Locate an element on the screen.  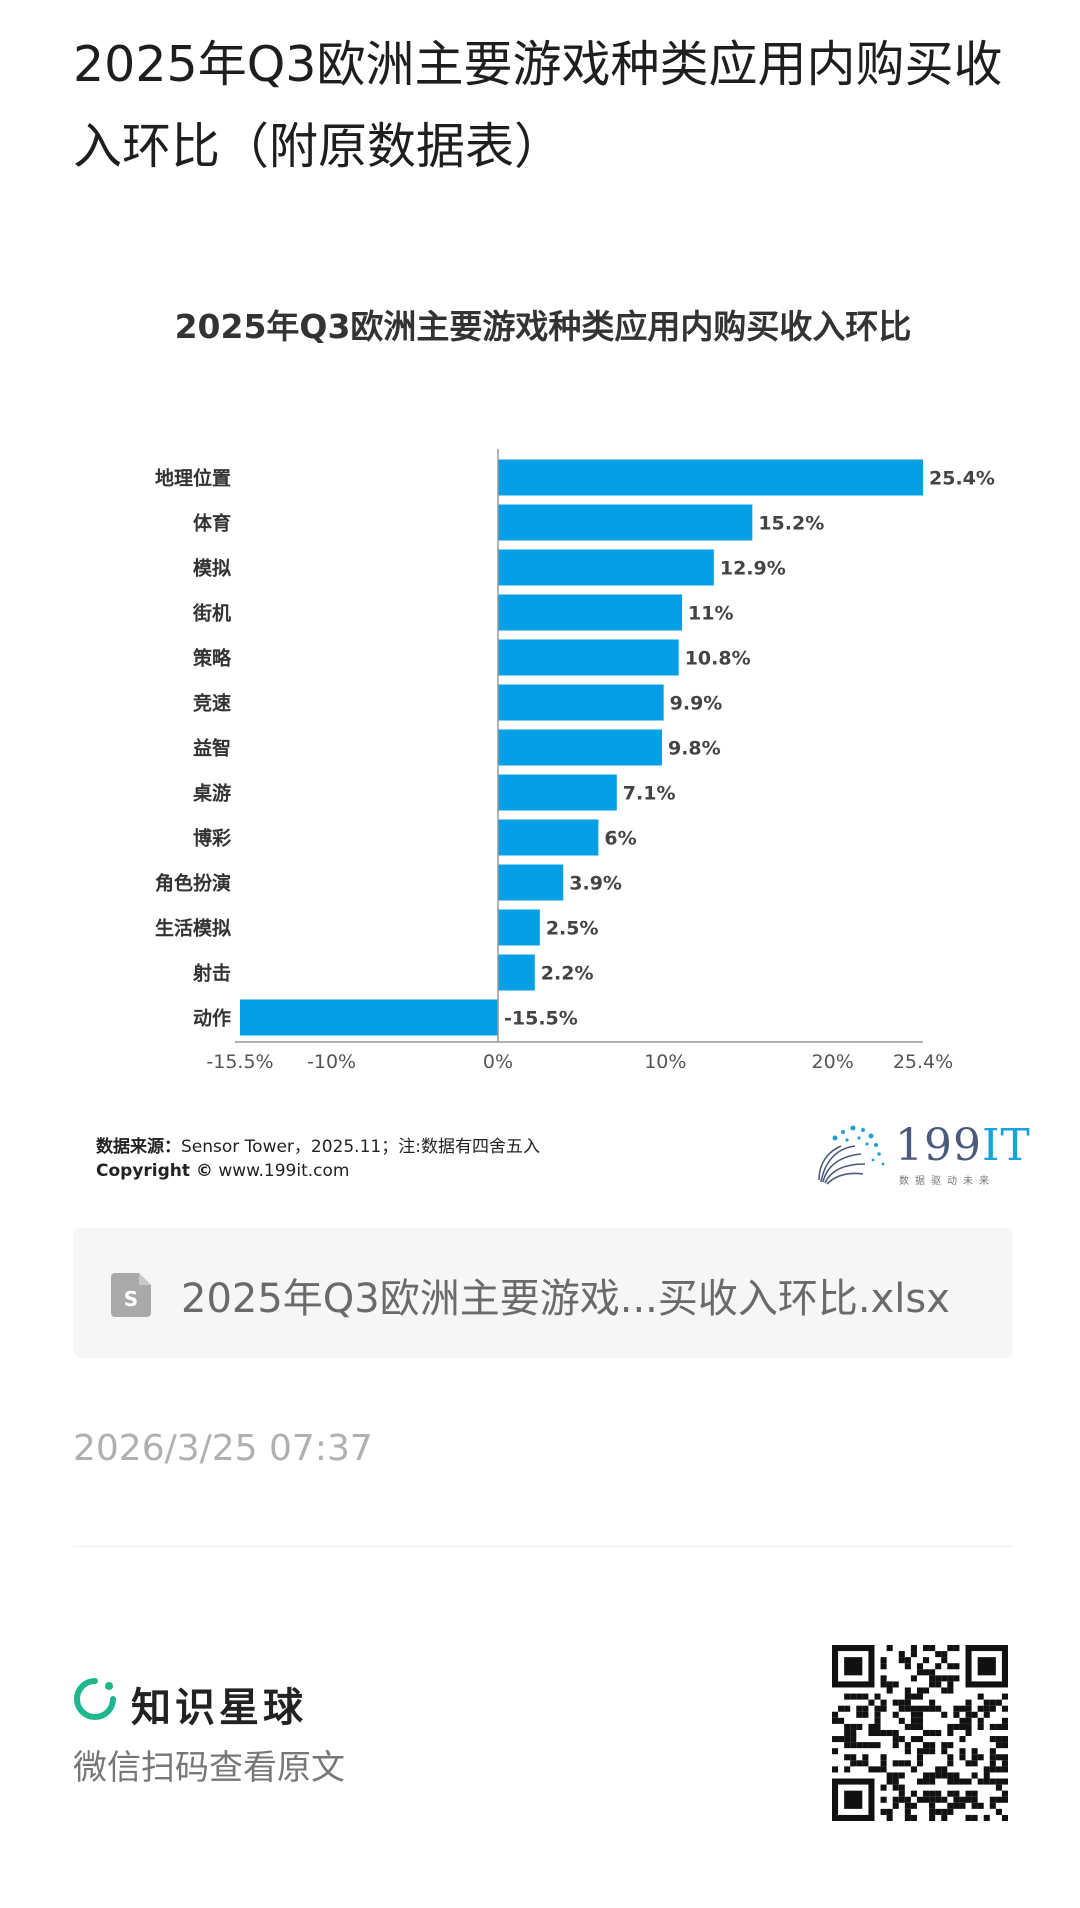
category-label: 动作 is located at coordinates (212, 1018).